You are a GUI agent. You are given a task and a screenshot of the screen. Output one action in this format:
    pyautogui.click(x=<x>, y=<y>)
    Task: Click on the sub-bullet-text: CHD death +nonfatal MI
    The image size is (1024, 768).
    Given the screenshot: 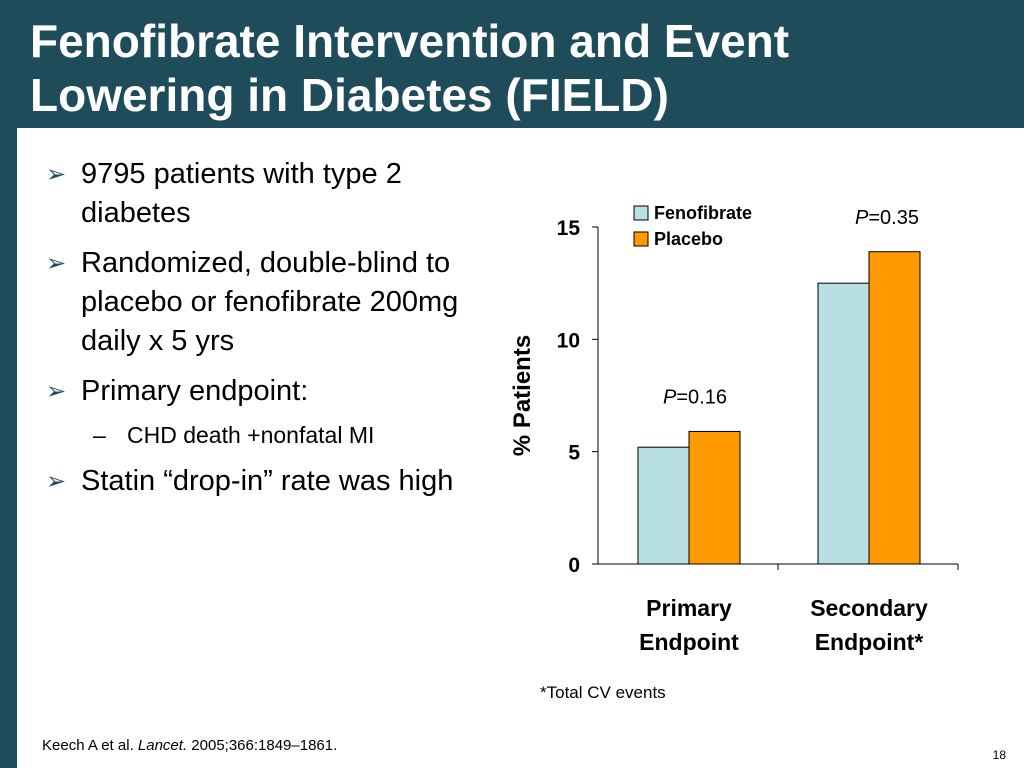 What is the action you would take?
    pyautogui.click(x=251, y=435)
    